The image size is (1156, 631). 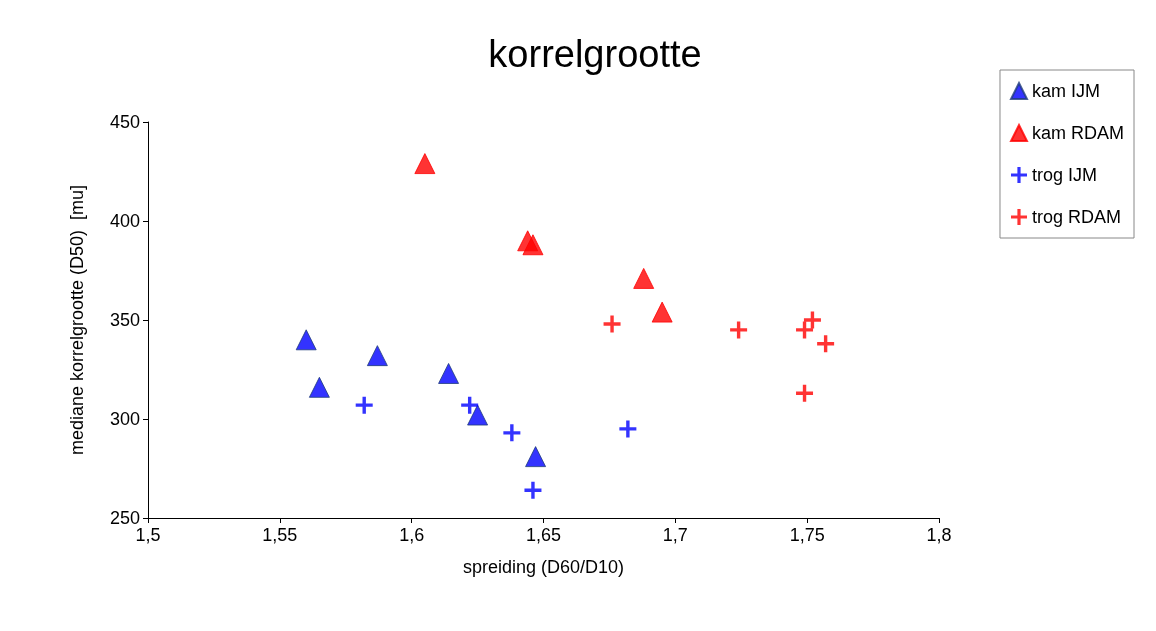 What do you see at coordinates (939, 535) in the screenshot?
I see `x-tick-label: 1,8` at bounding box center [939, 535].